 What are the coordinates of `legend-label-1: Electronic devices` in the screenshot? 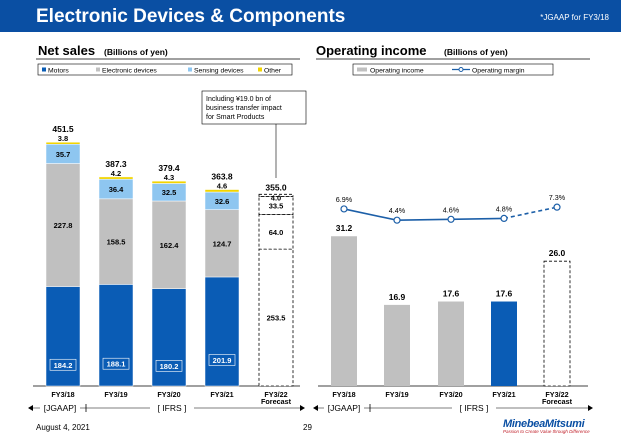 It's located at (129, 71).